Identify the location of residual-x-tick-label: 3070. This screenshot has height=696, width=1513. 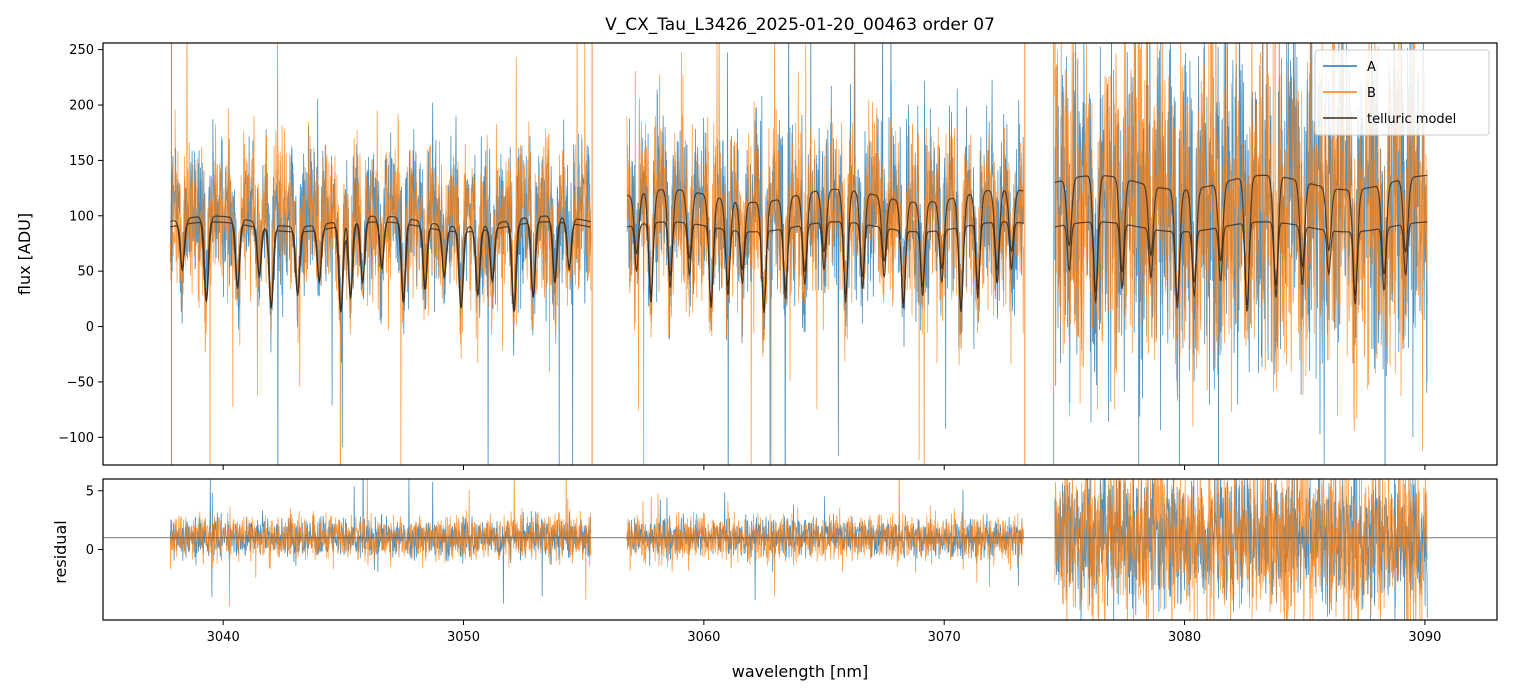
(944, 637).